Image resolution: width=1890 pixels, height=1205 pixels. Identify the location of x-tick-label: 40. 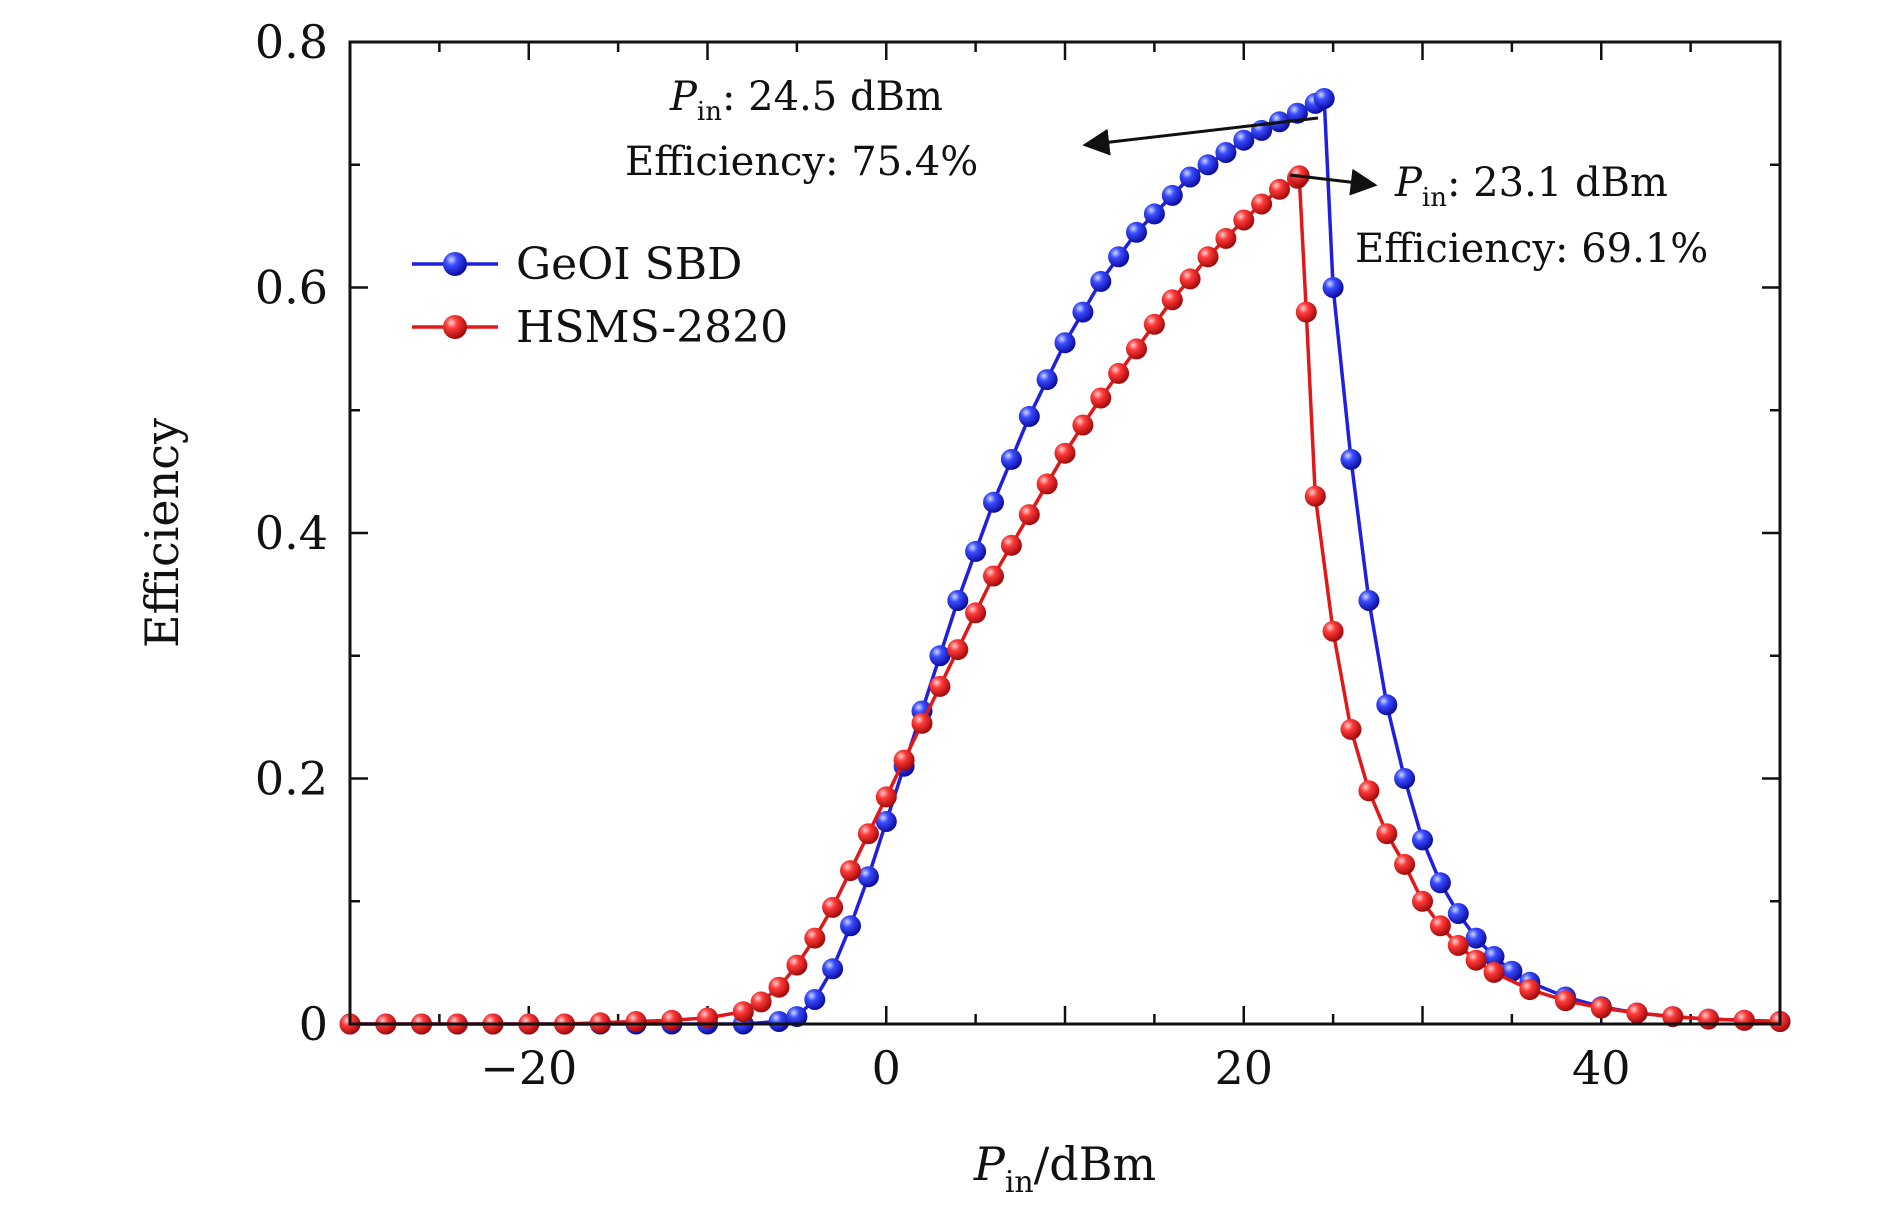
(1601, 1068).